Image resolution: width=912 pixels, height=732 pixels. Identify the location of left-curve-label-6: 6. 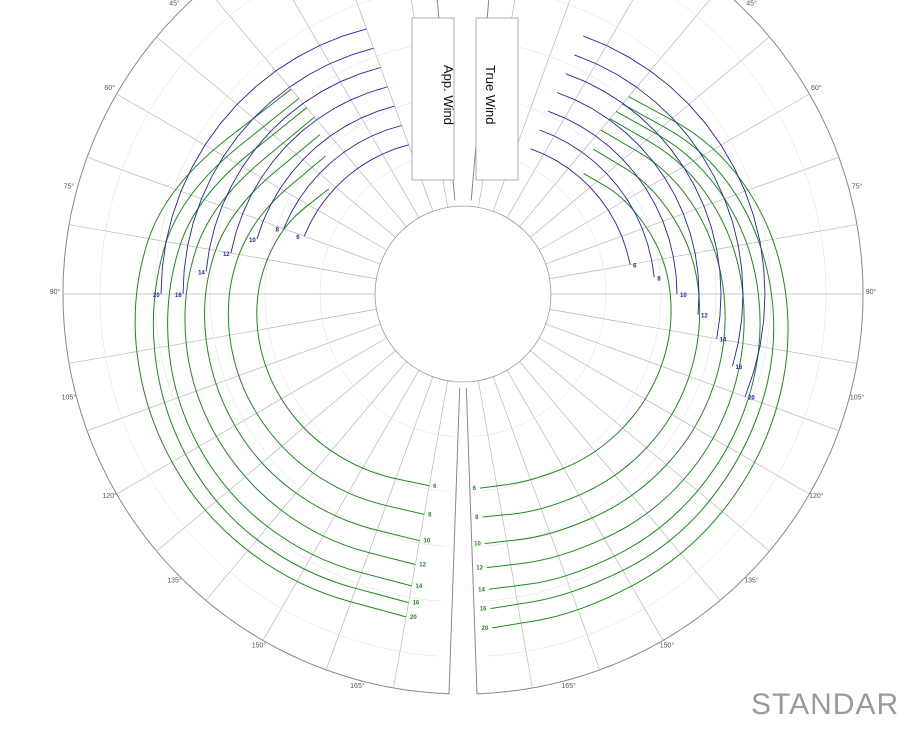
(435, 487).